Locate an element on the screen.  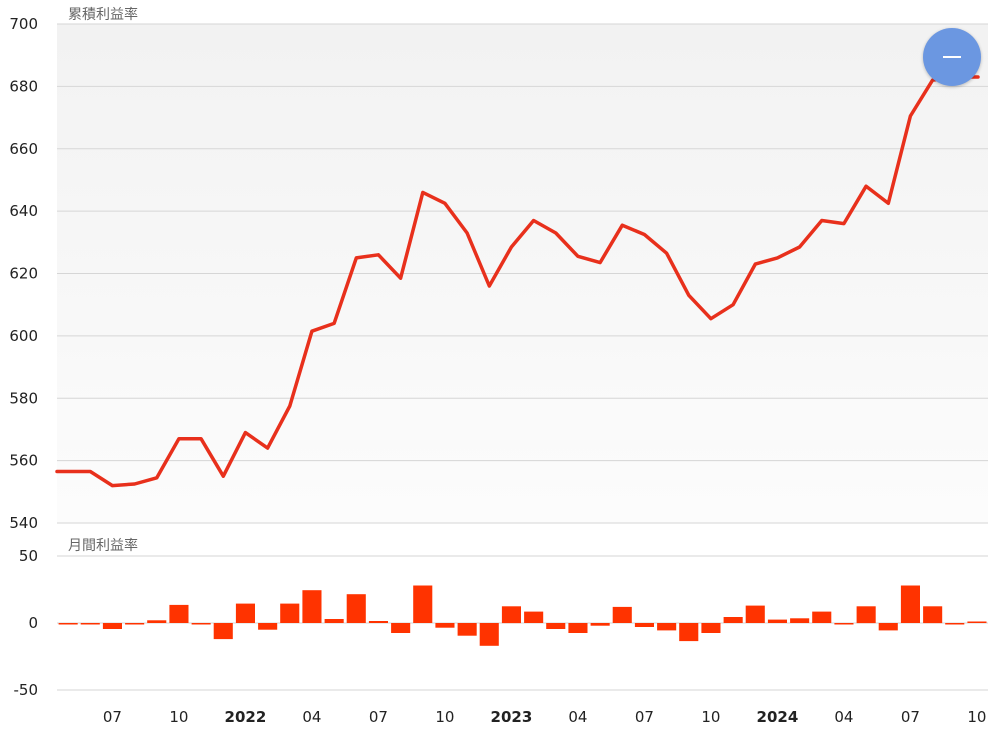
bar-y-tick-label: -50 is located at coordinates (26, 690).